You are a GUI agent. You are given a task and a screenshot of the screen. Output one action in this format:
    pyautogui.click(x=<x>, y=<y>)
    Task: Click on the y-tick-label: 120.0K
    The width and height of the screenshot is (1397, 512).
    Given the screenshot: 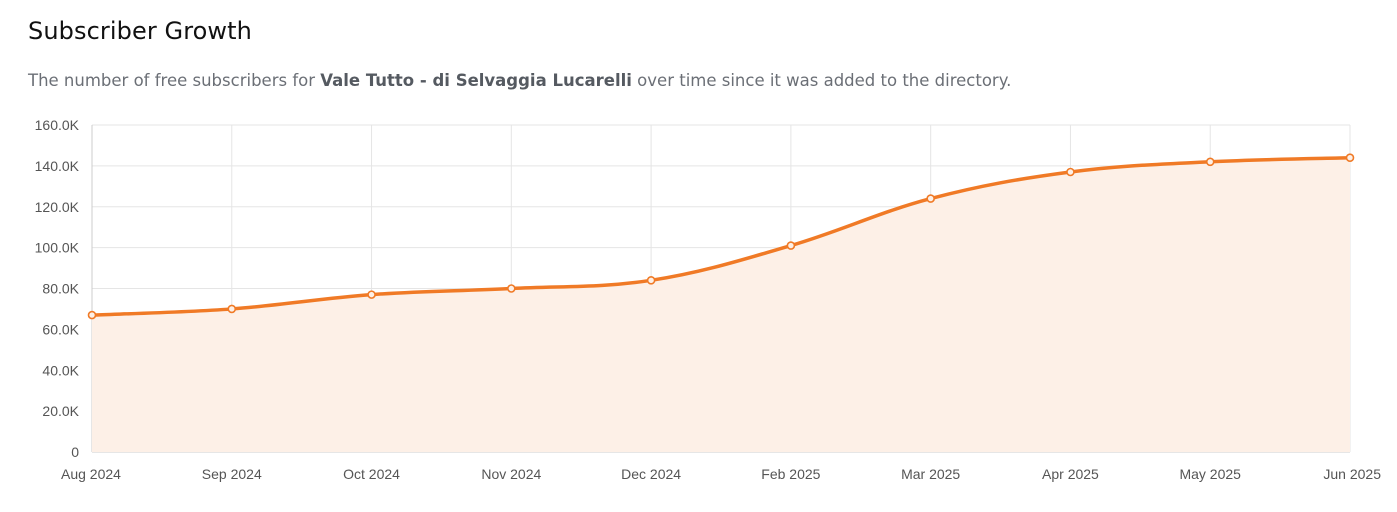 What is the action you would take?
    pyautogui.click(x=57, y=207)
    